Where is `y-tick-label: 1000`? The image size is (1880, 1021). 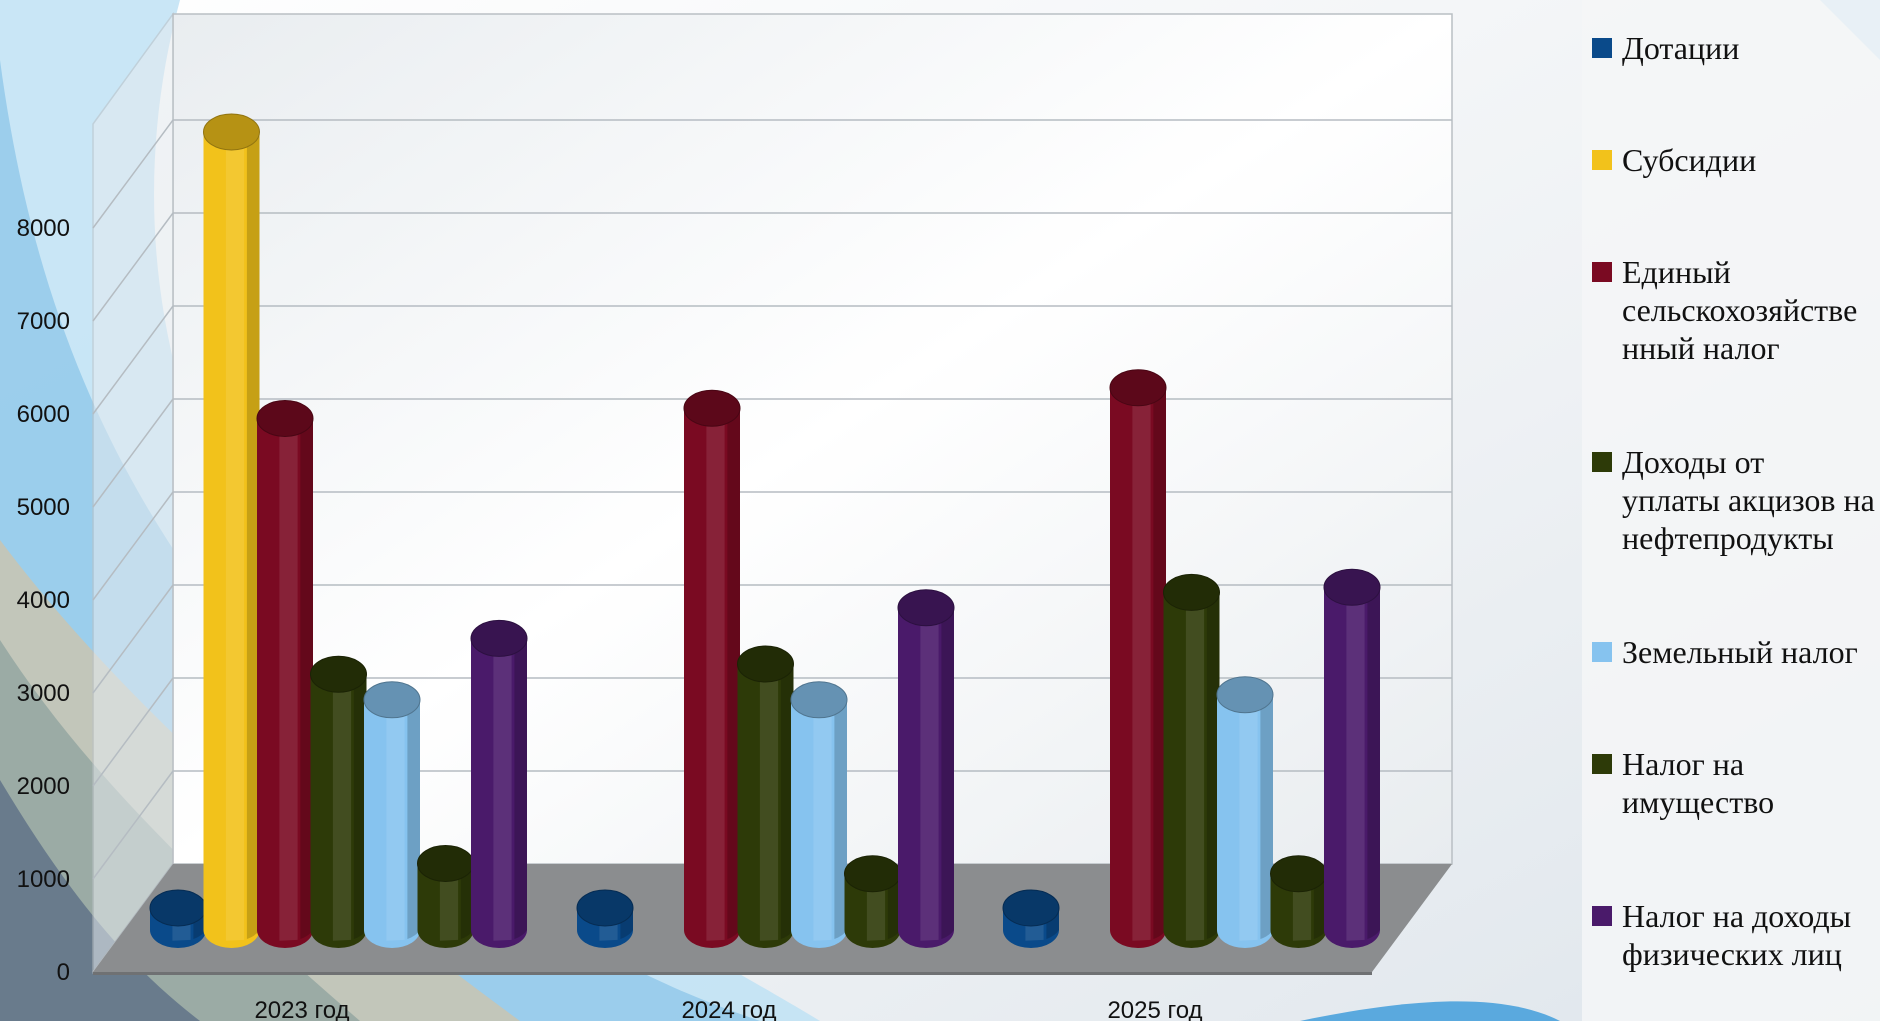
y-tick-label: 1000 is located at coordinates (43, 879).